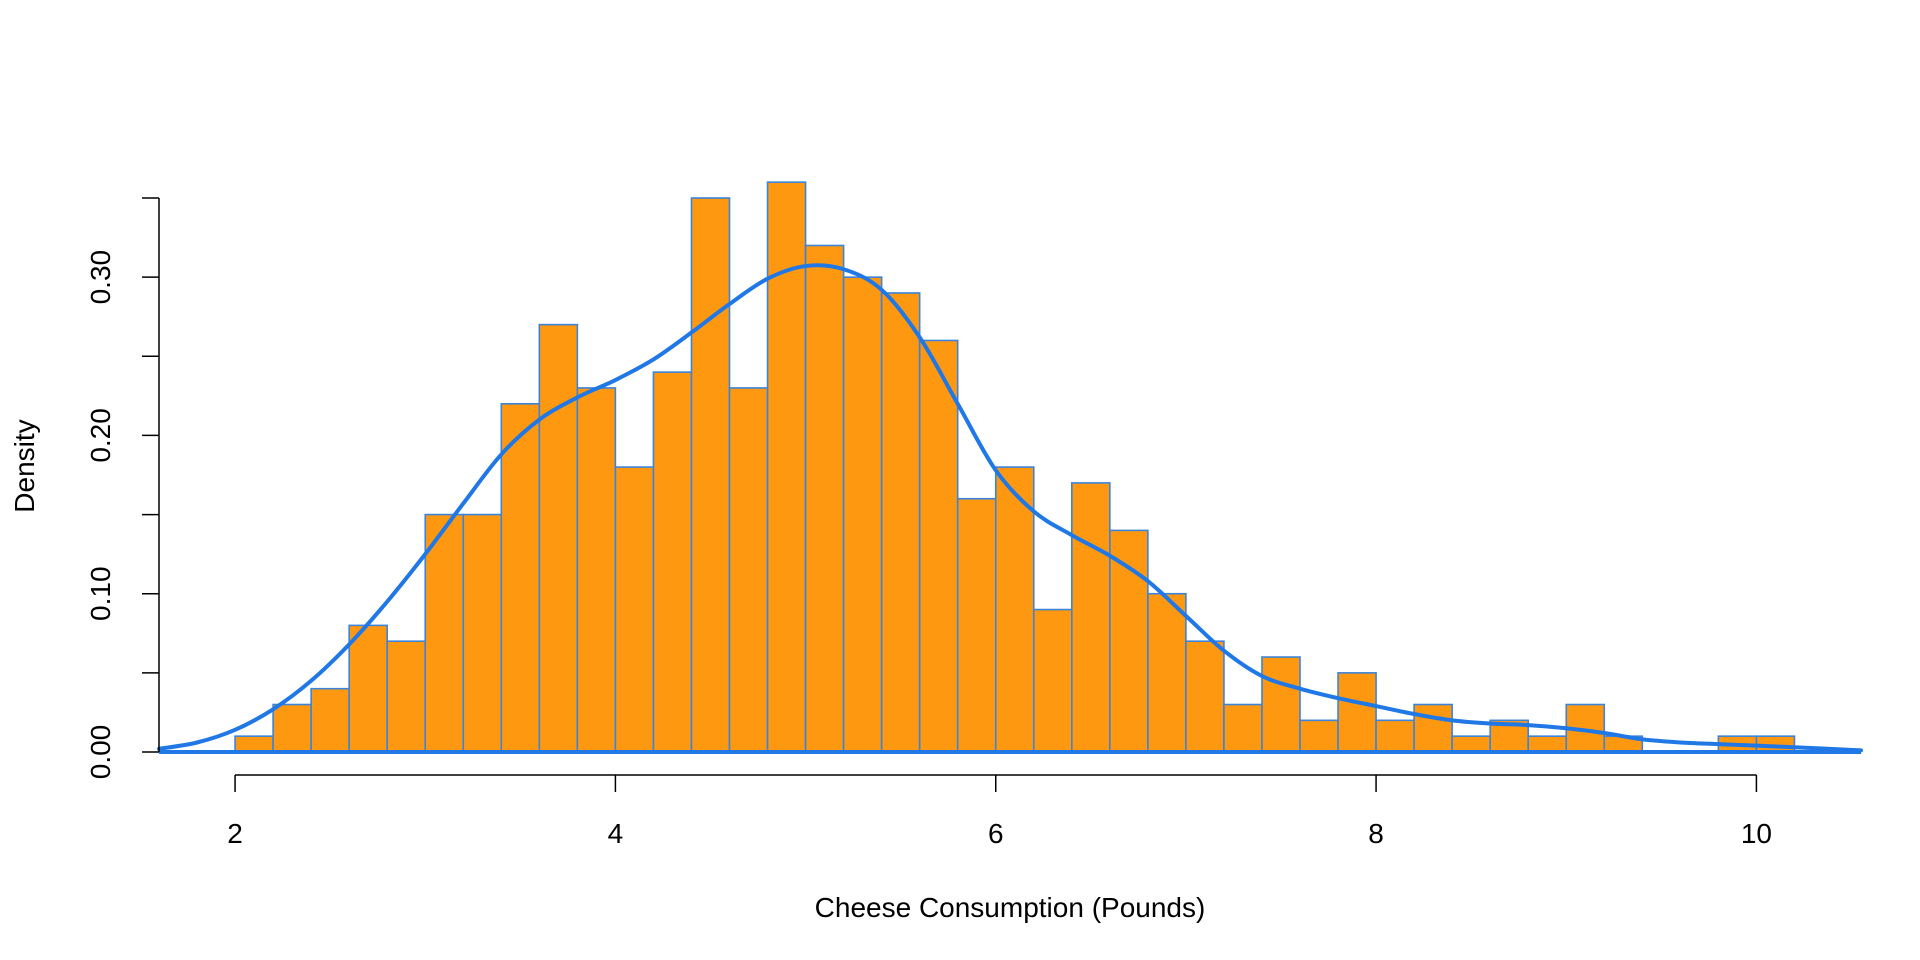 This screenshot has width=1920, height=960. What do you see at coordinates (1756, 833) in the screenshot?
I see `x-tick-label: 10` at bounding box center [1756, 833].